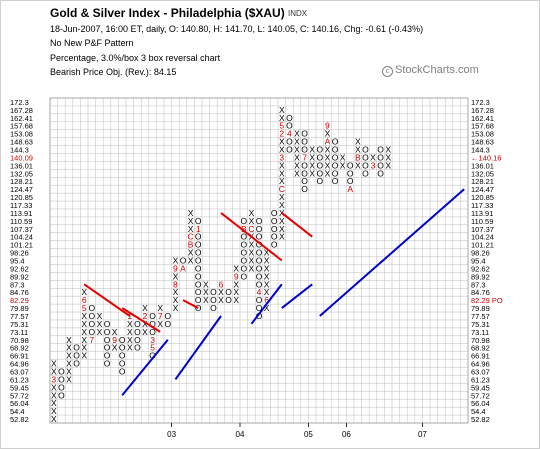 This screenshot has width=540, height=449. I want to click on y-tick-label-right: 73.11, so click(480, 332).